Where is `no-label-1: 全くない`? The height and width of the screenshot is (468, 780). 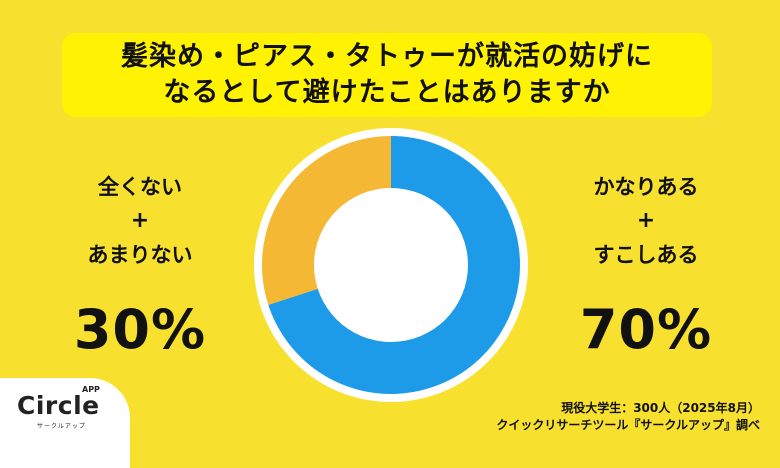 no-label-1: 全くない is located at coordinates (140, 187).